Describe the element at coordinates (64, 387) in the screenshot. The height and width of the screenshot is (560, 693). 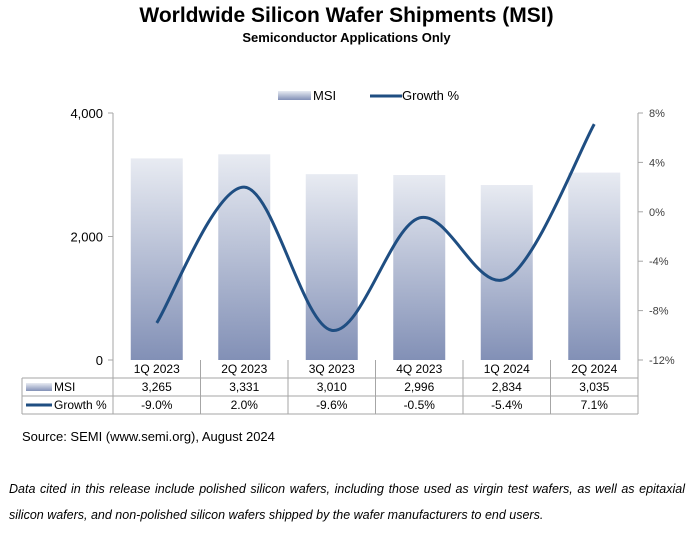
I see `table-row-header-msi: MSI` at that location.